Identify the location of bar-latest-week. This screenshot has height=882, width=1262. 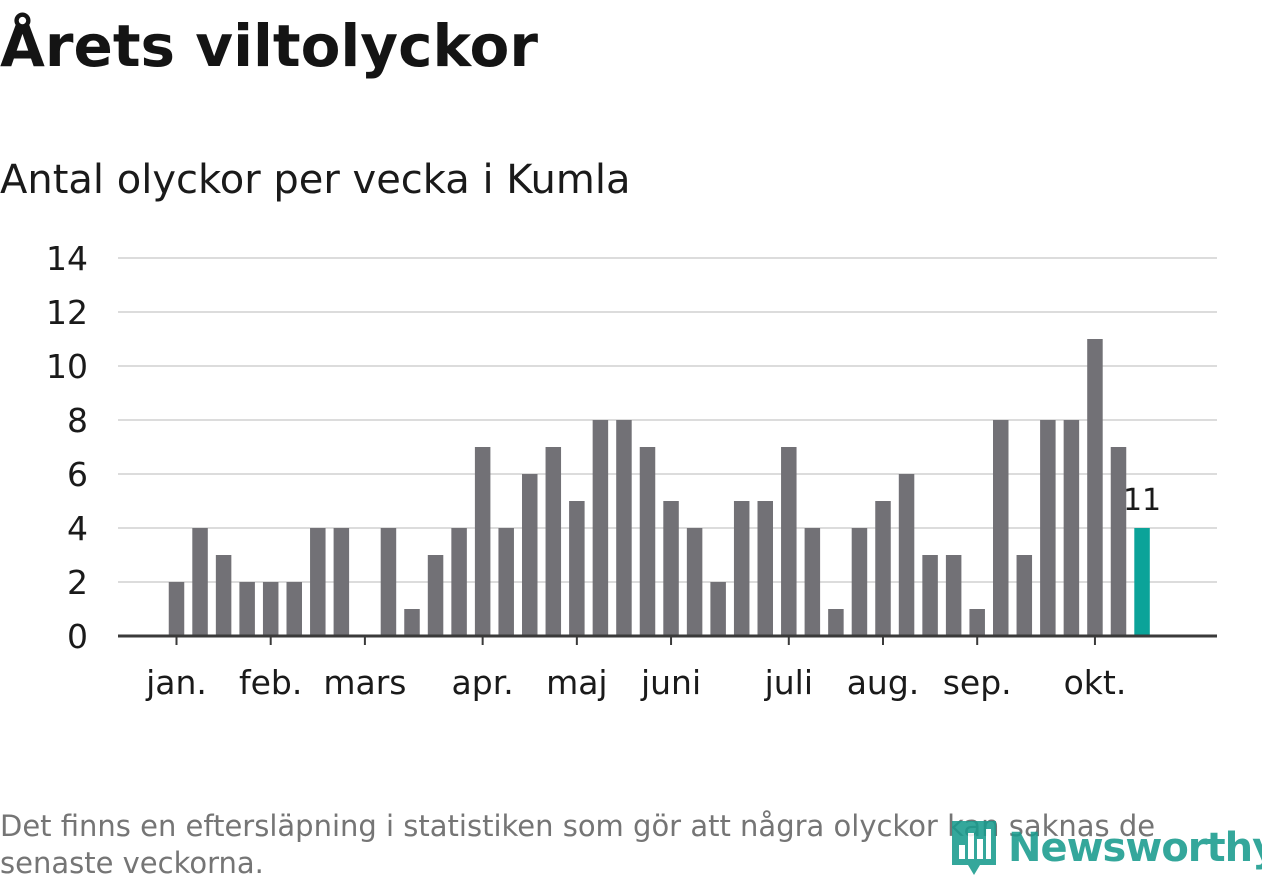
(1142, 582).